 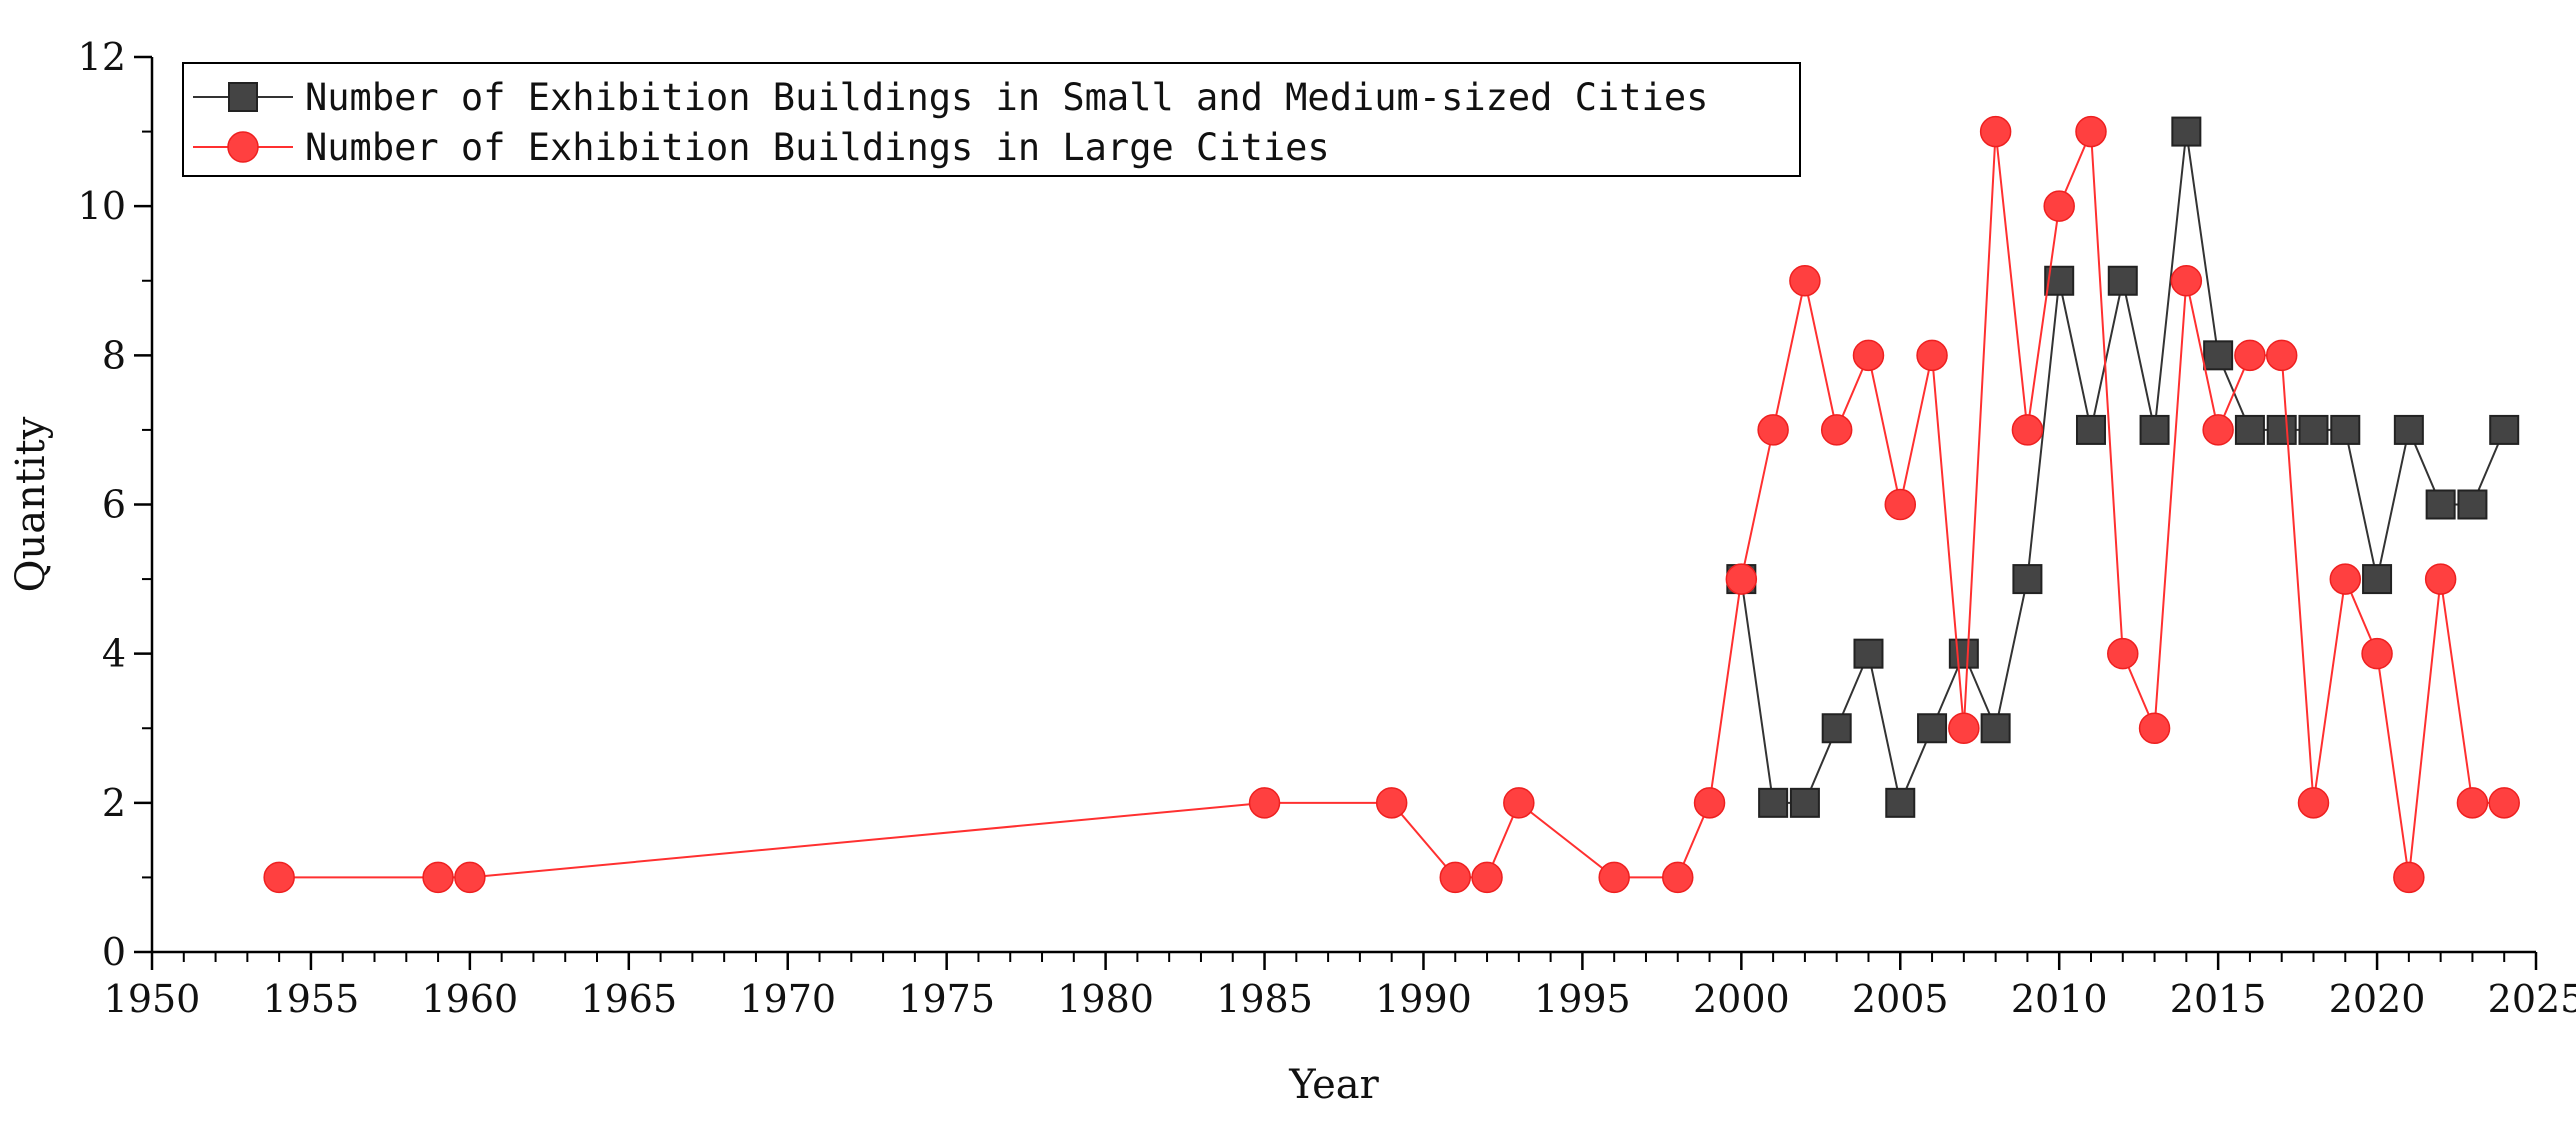 I want to click on legend-marker-square, so click(x=243, y=97).